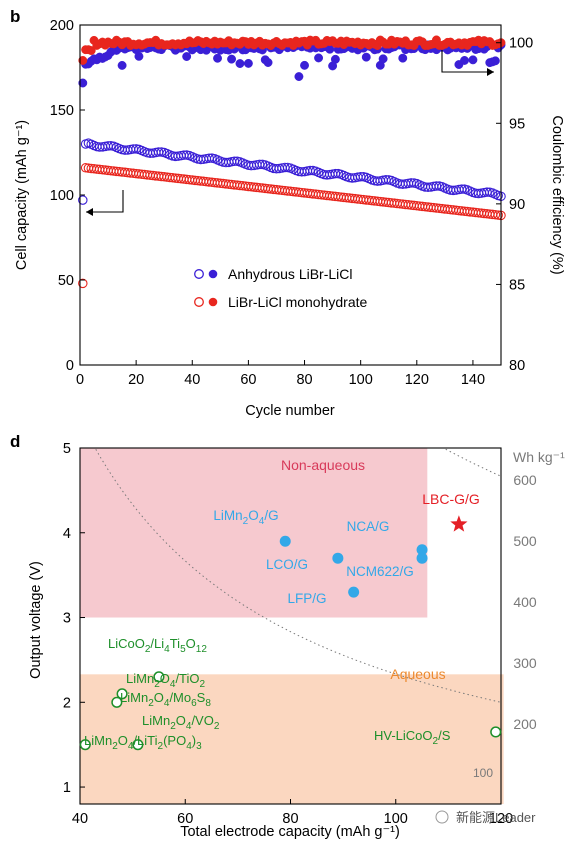 This screenshot has height=843, width=567. I want to click on region-aqueous, so click(292, 739).